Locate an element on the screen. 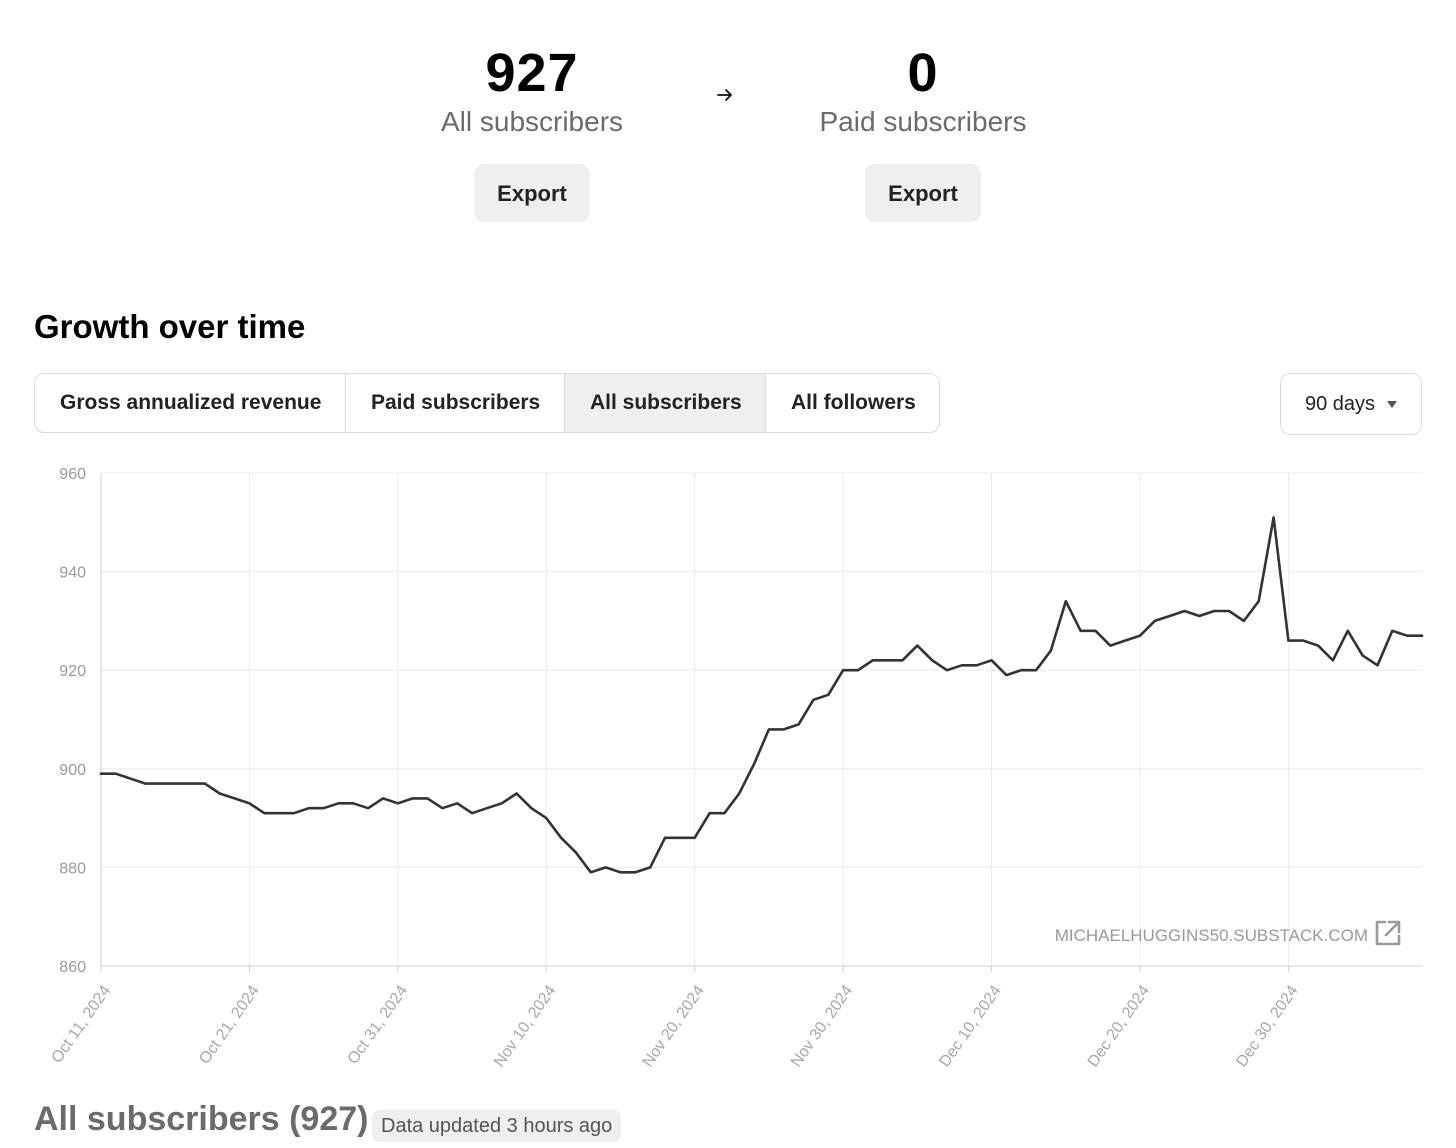  paid-subscribers-stat: 0 Paid subscribers Export is located at coordinates (923, 131).